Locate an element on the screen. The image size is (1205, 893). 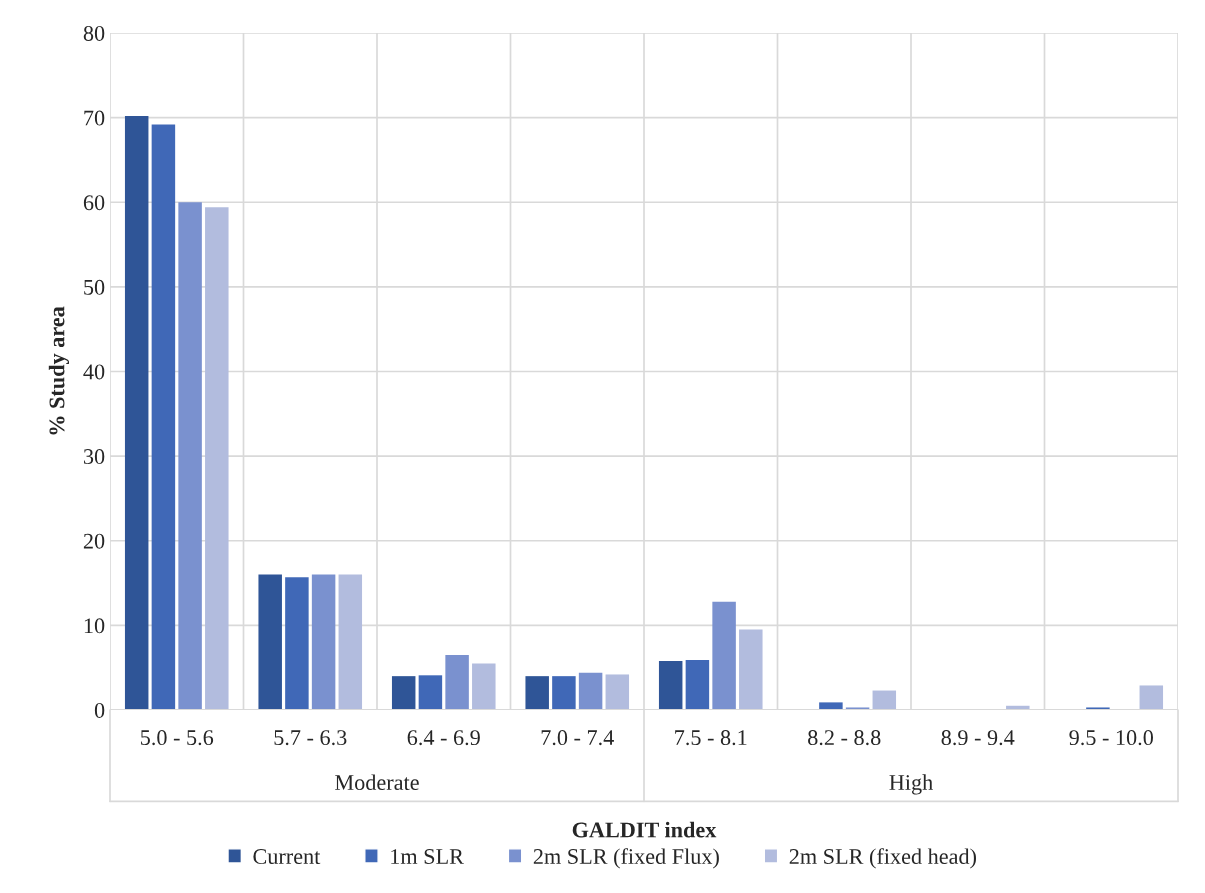
y-tick-label: 80 is located at coordinates (94, 33).